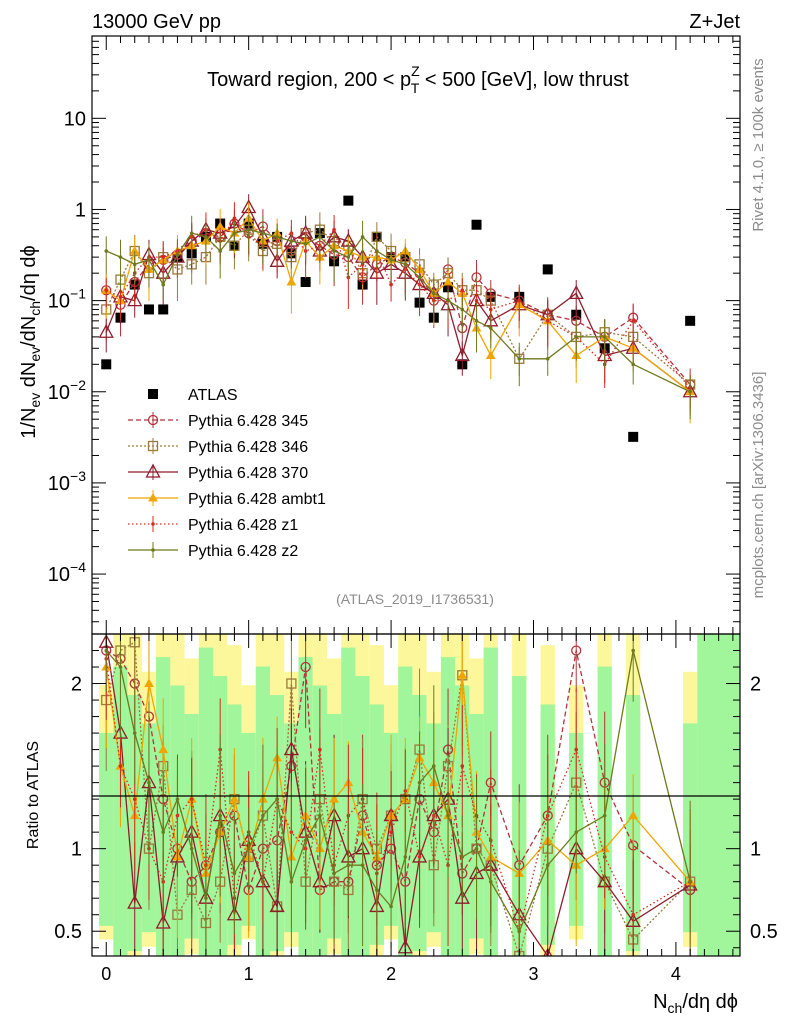  What do you see at coordinates (695, 1003) in the screenshot?
I see `x-axis-label: Nch/dη dϕ` at bounding box center [695, 1003].